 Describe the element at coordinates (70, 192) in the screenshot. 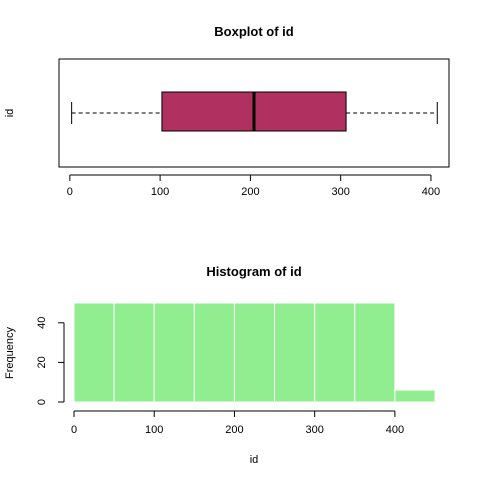

I see `boxplot-x-tick-label: 0` at that location.